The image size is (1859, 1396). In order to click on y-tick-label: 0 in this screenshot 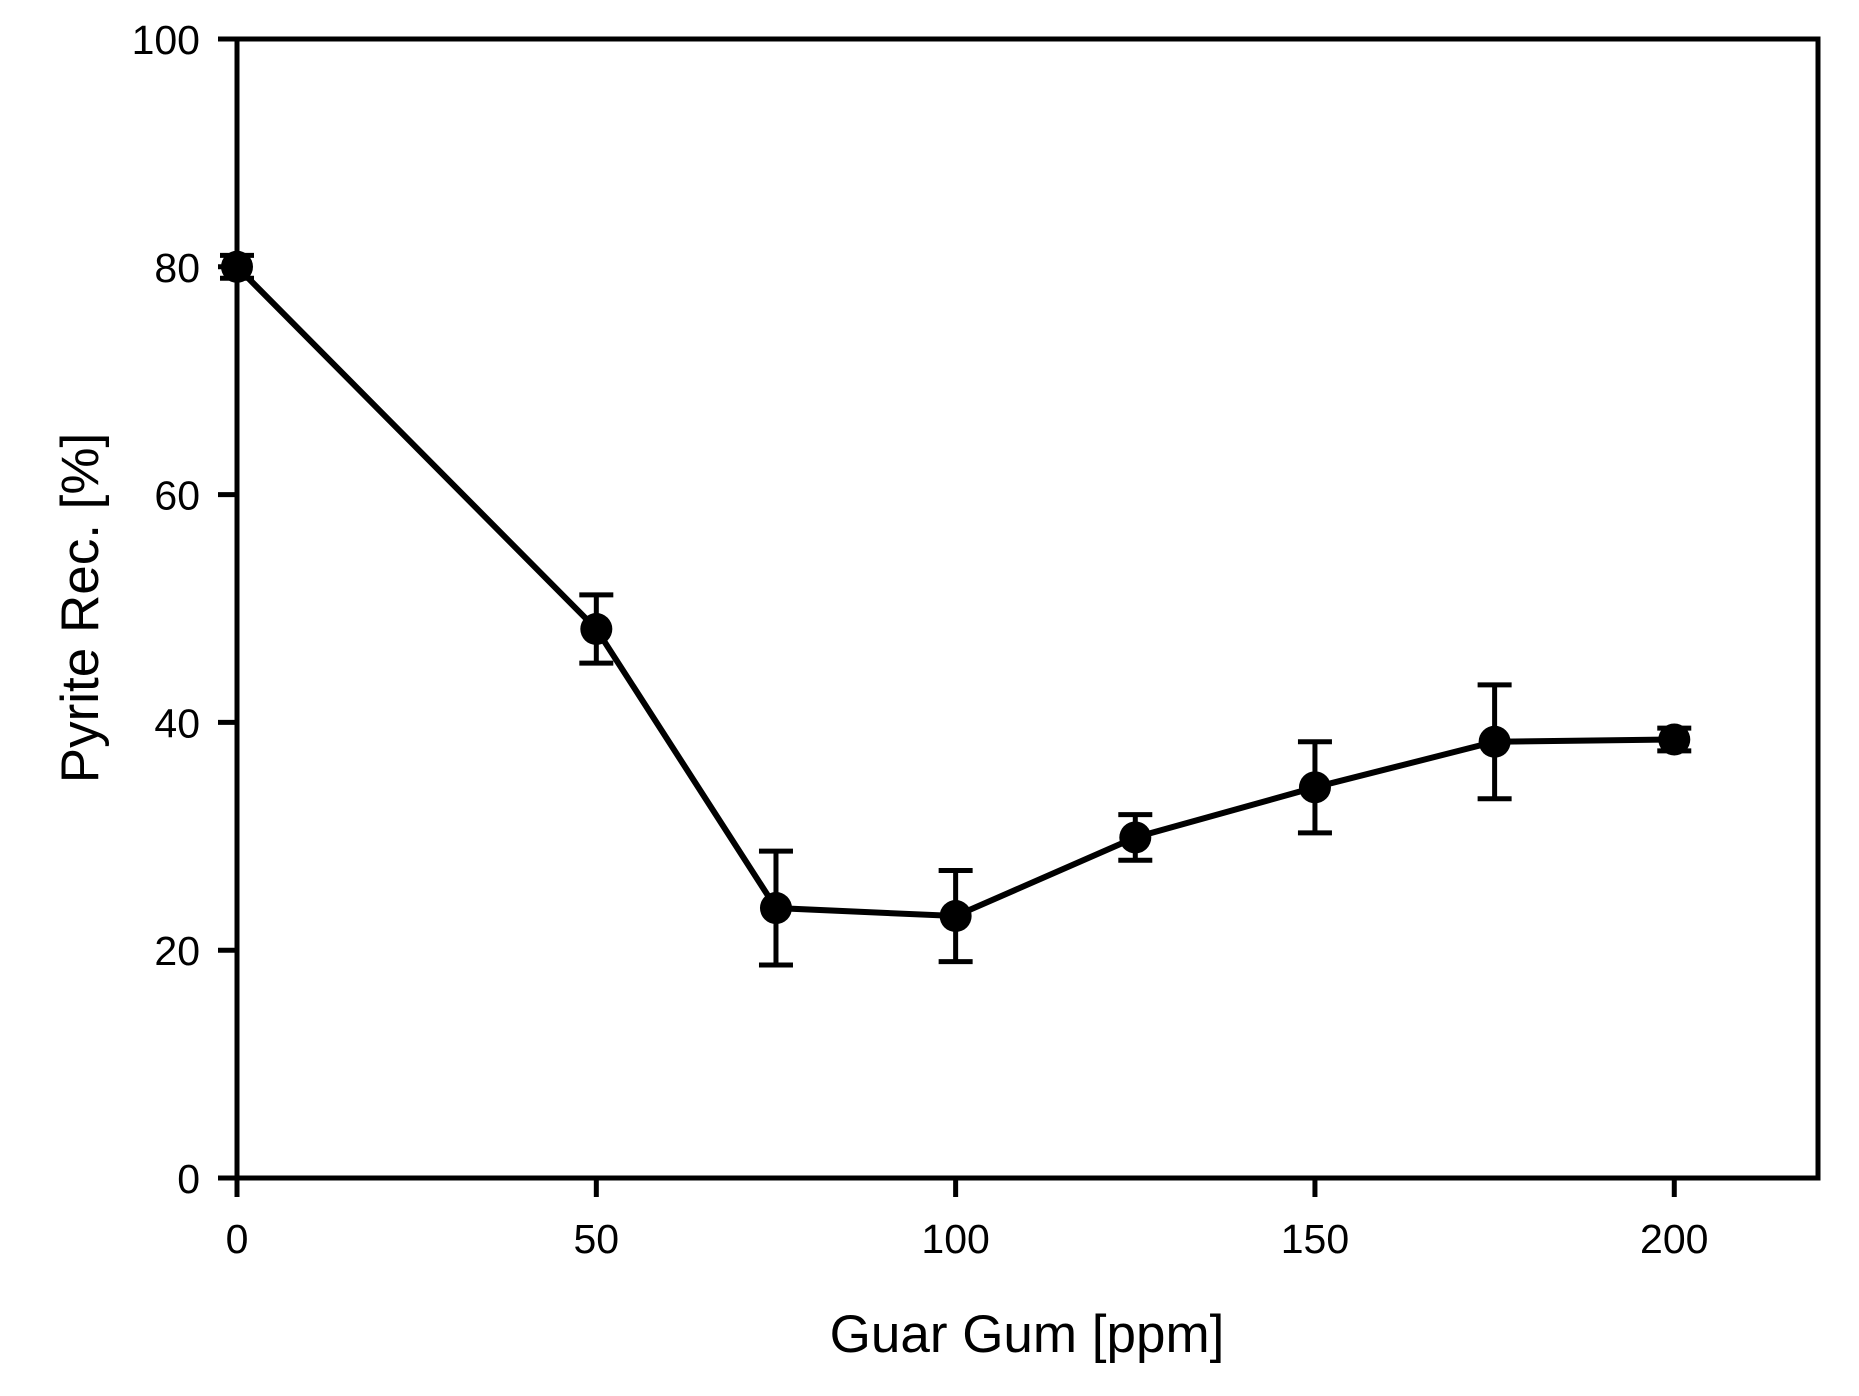, I will do `click(188, 1179)`.